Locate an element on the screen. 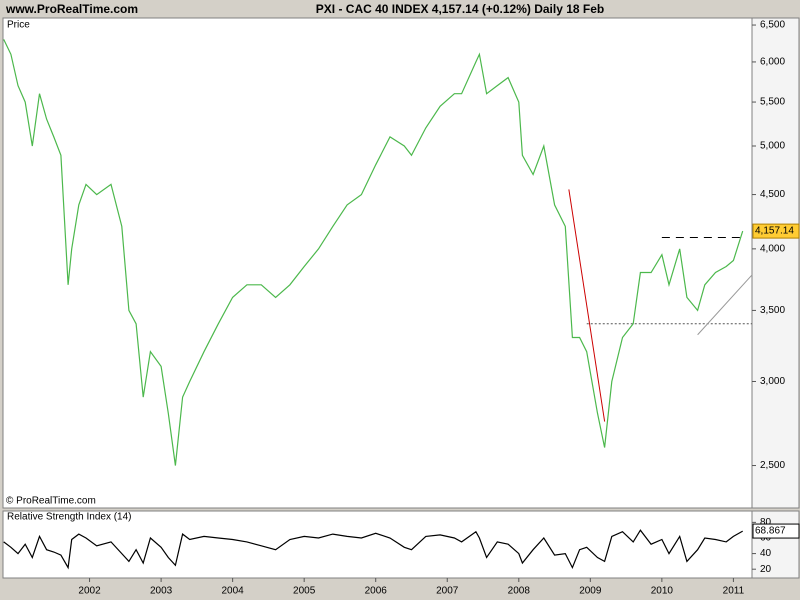 Image resolution: width=800 pixels, height=600 pixels. x-tick-label: 2003 is located at coordinates (161, 591).